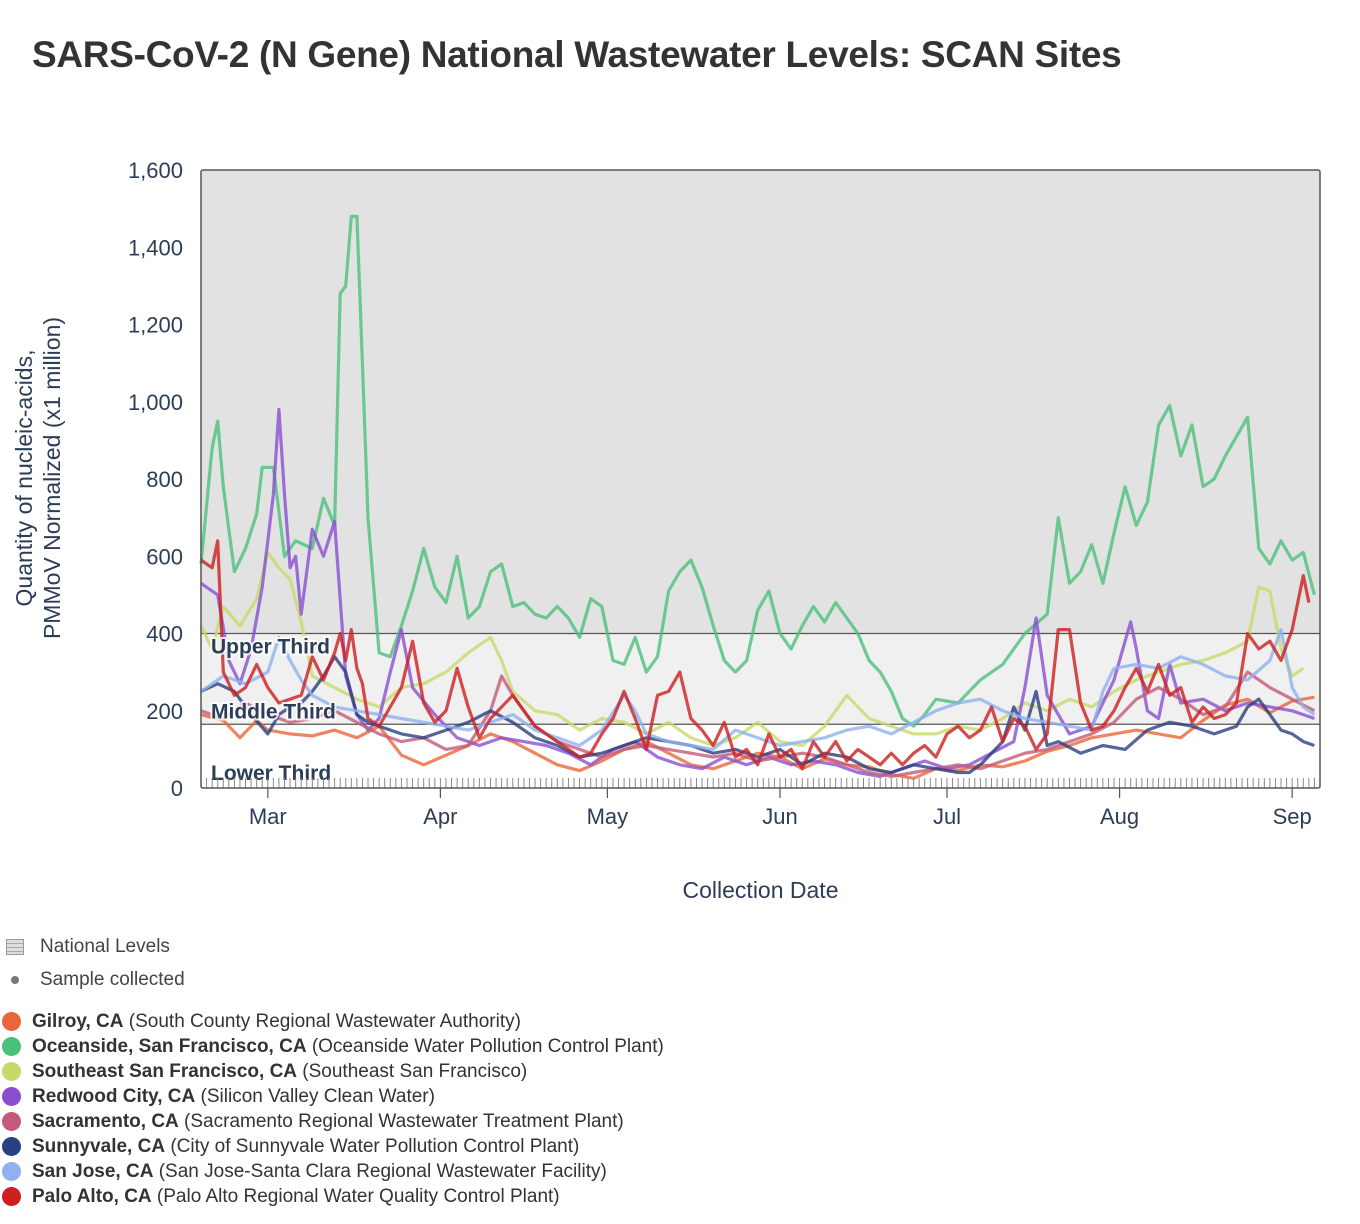  What do you see at coordinates (99, 1146) in the screenshot?
I see `site-name: Sunnyvale, CA` at bounding box center [99, 1146].